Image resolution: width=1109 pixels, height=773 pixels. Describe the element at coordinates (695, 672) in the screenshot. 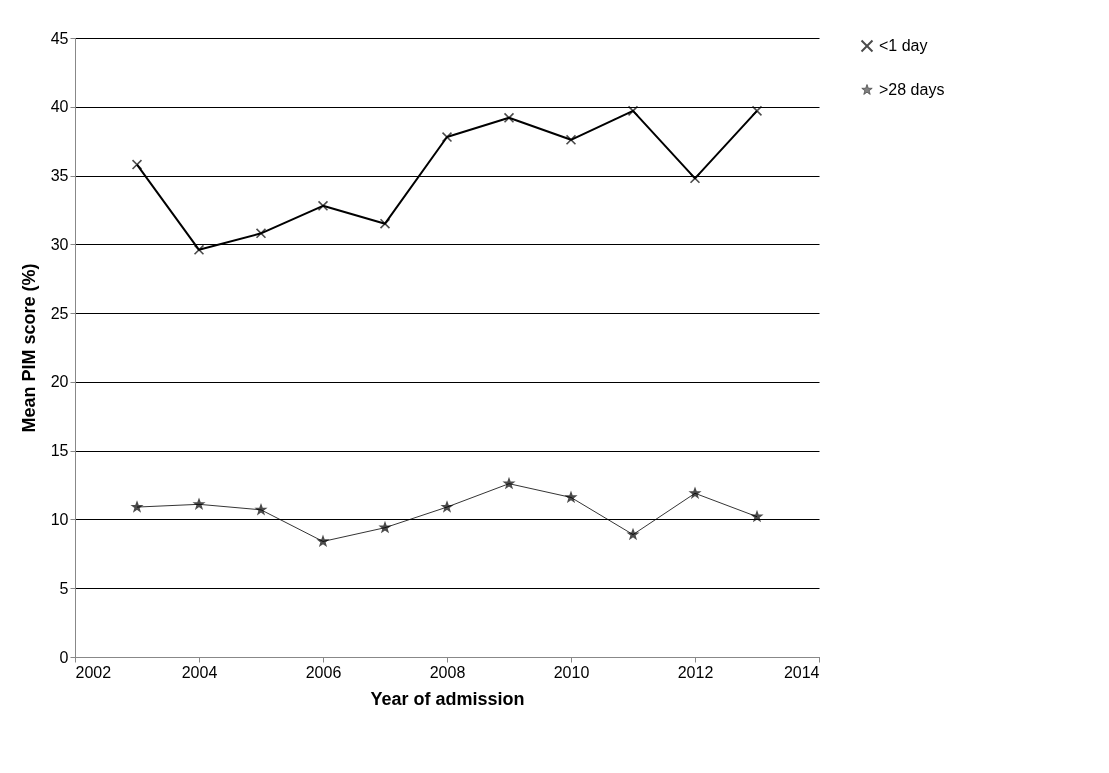

I see `x-tick-label: 2012` at that location.